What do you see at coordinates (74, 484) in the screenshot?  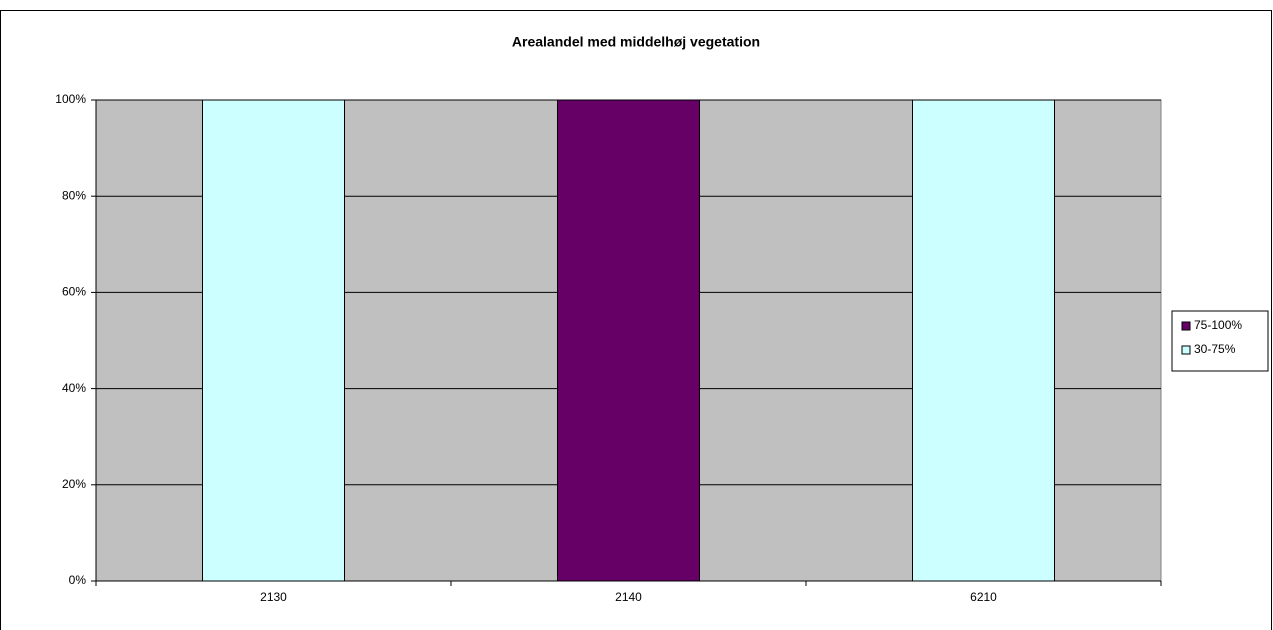 I see `y-tick-label: 20%` at bounding box center [74, 484].